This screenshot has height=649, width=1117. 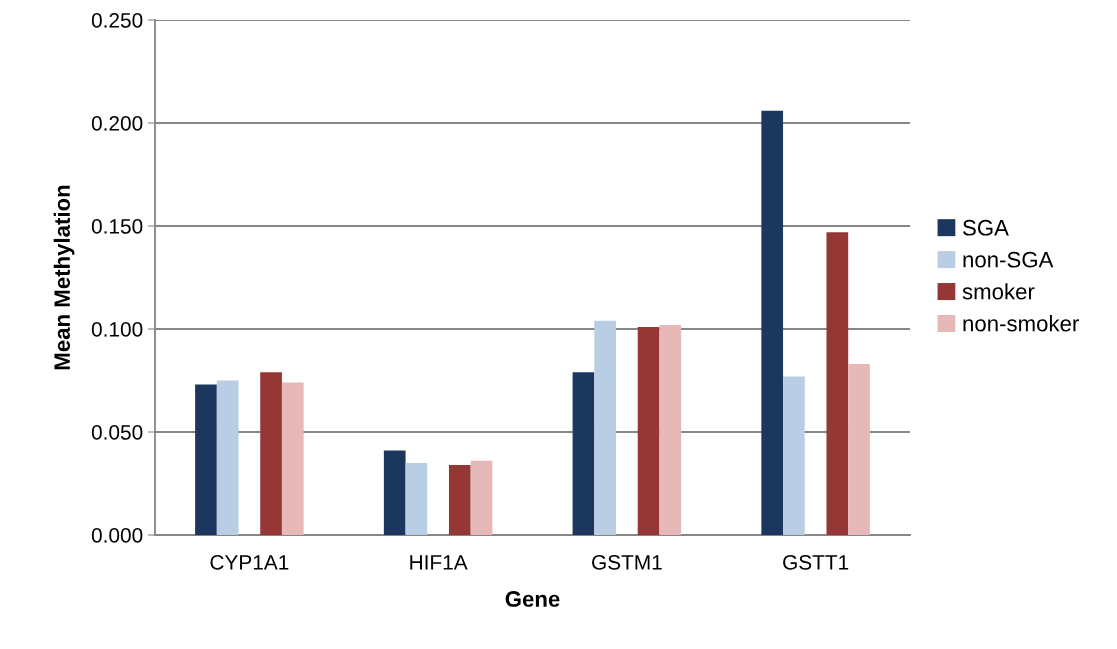 What do you see at coordinates (627, 562) in the screenshot?
I see `x-tick-label: GSTM1` at bounding box center [627, 562].